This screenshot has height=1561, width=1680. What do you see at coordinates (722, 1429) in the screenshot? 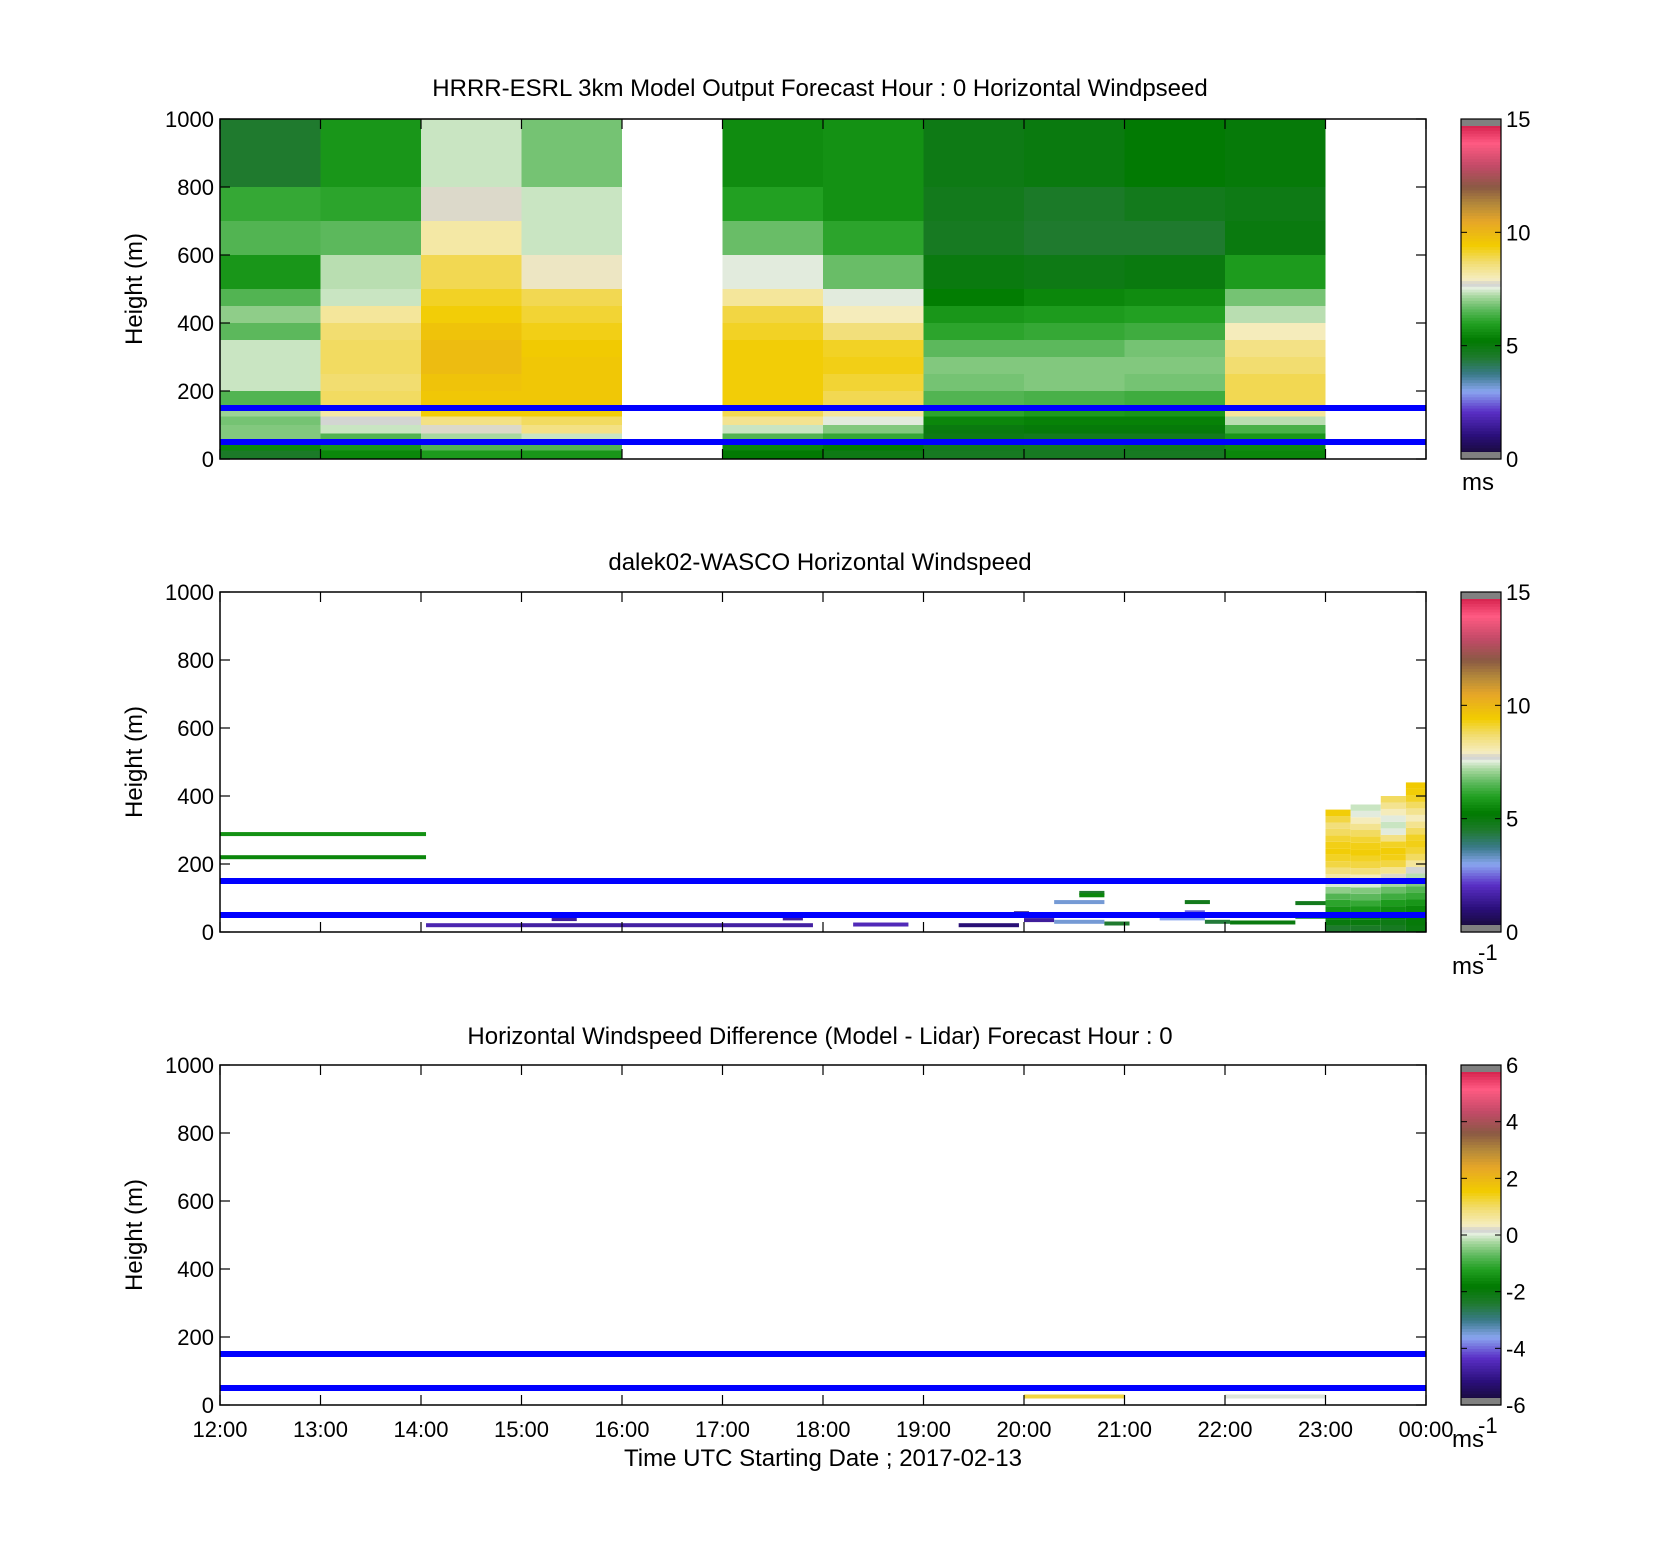
I see `x-tick-label: 17:00` at bounding box center [722, 1429].